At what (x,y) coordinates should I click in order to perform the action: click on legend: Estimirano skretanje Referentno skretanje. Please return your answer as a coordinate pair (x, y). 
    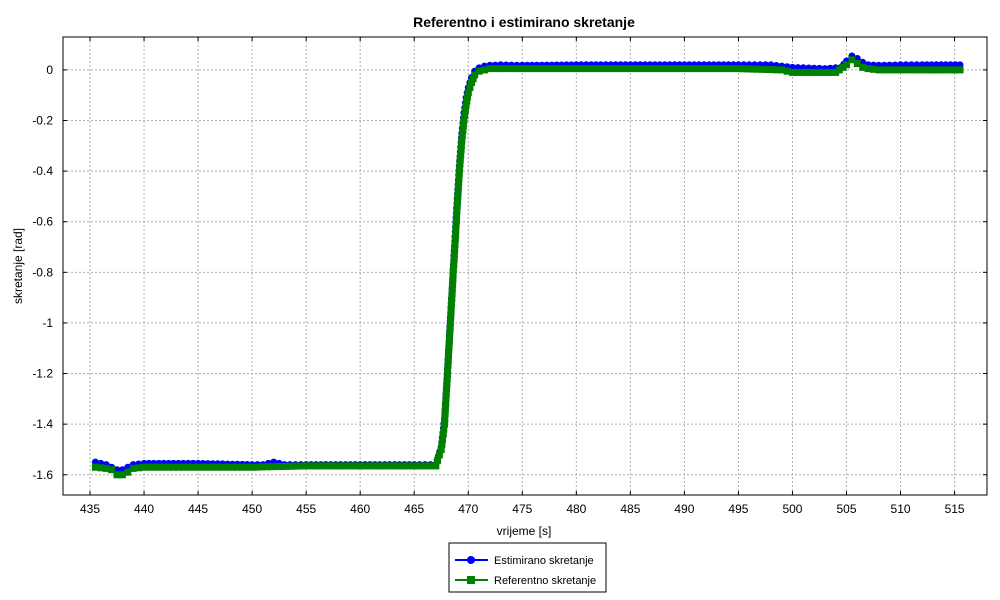
    Looking at the image, I should click on (527, 567).